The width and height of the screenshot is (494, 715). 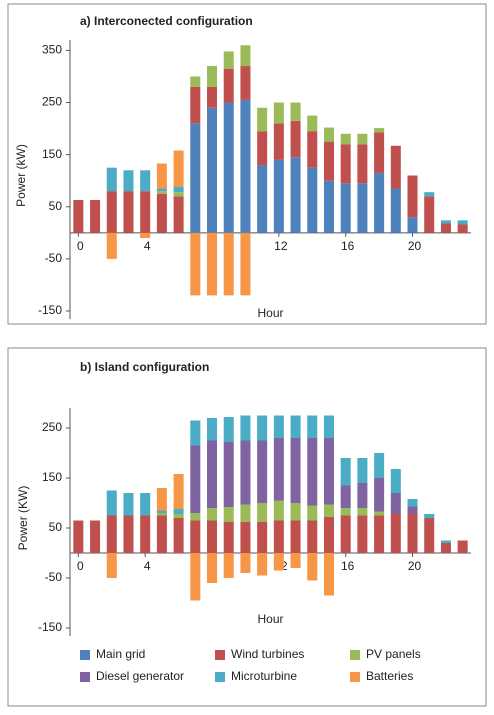 I want to click on chart-title: b) Island configuration, so click(x=144, y=367).